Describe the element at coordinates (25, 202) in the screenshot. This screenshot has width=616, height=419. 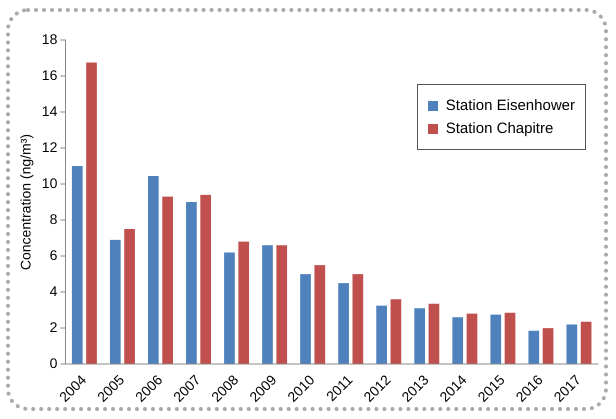
I see `y-axis-title: Concentration (ng/m³)` at that location.